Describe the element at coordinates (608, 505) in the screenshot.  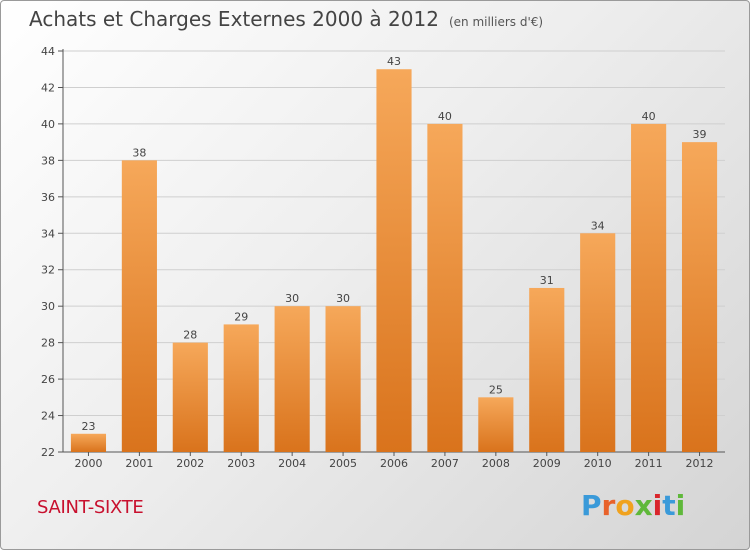
I see `logo-letter: r` at that location.